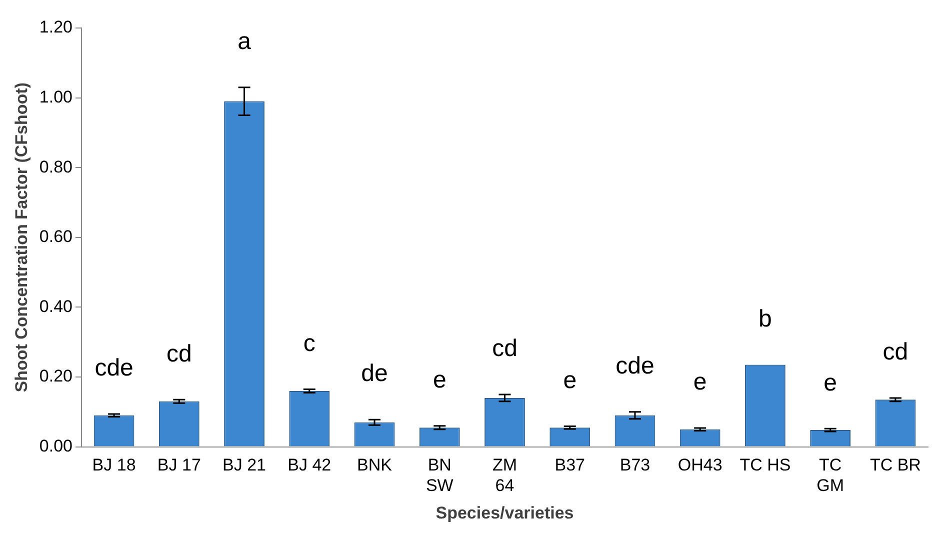 The height and width of the screenshot is (537, 948). What do you see at coordinates (765, 318) in the screenshot?
I see `annotation: b` at bounding box center [765, 318].